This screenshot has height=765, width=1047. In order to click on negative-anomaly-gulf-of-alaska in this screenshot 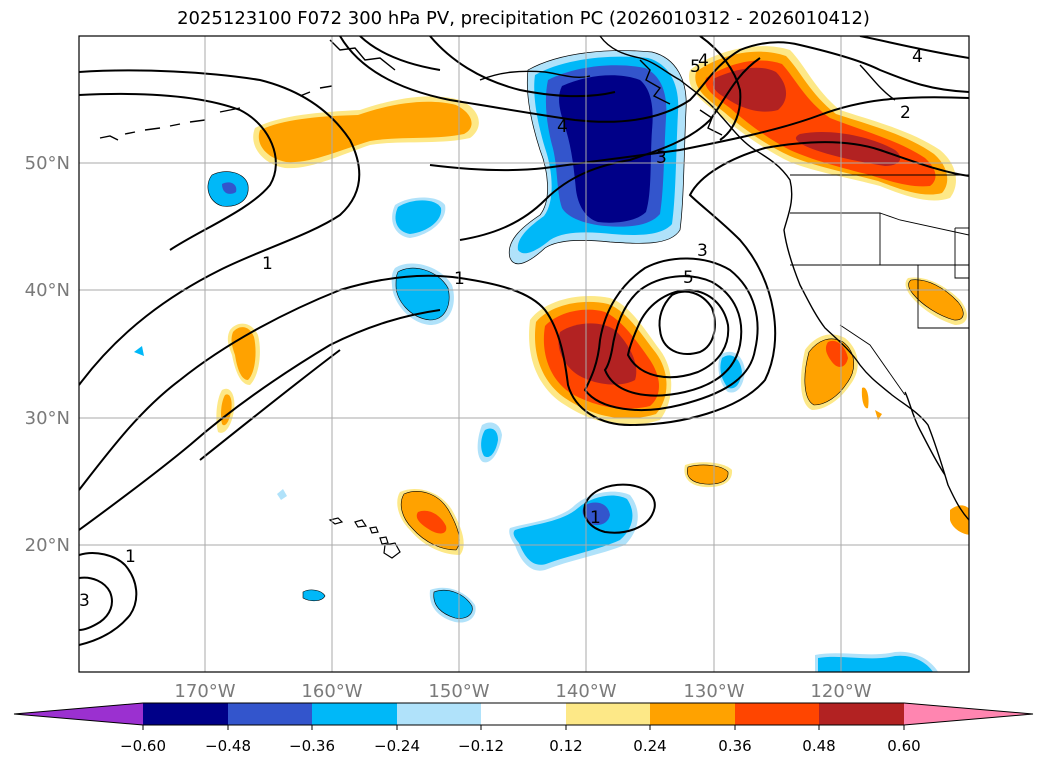, I will do `click(597, 157)`.